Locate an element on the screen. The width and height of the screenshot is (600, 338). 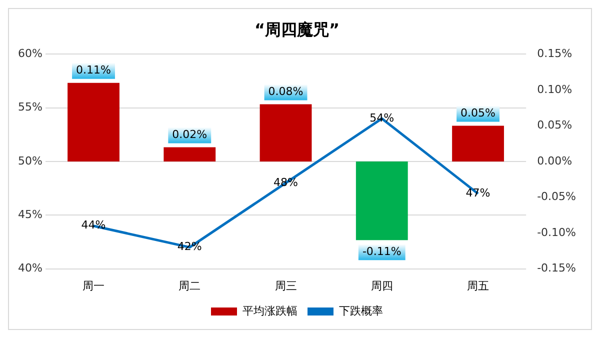
y-tick-label: 50% is located at coordinates (30, 161).